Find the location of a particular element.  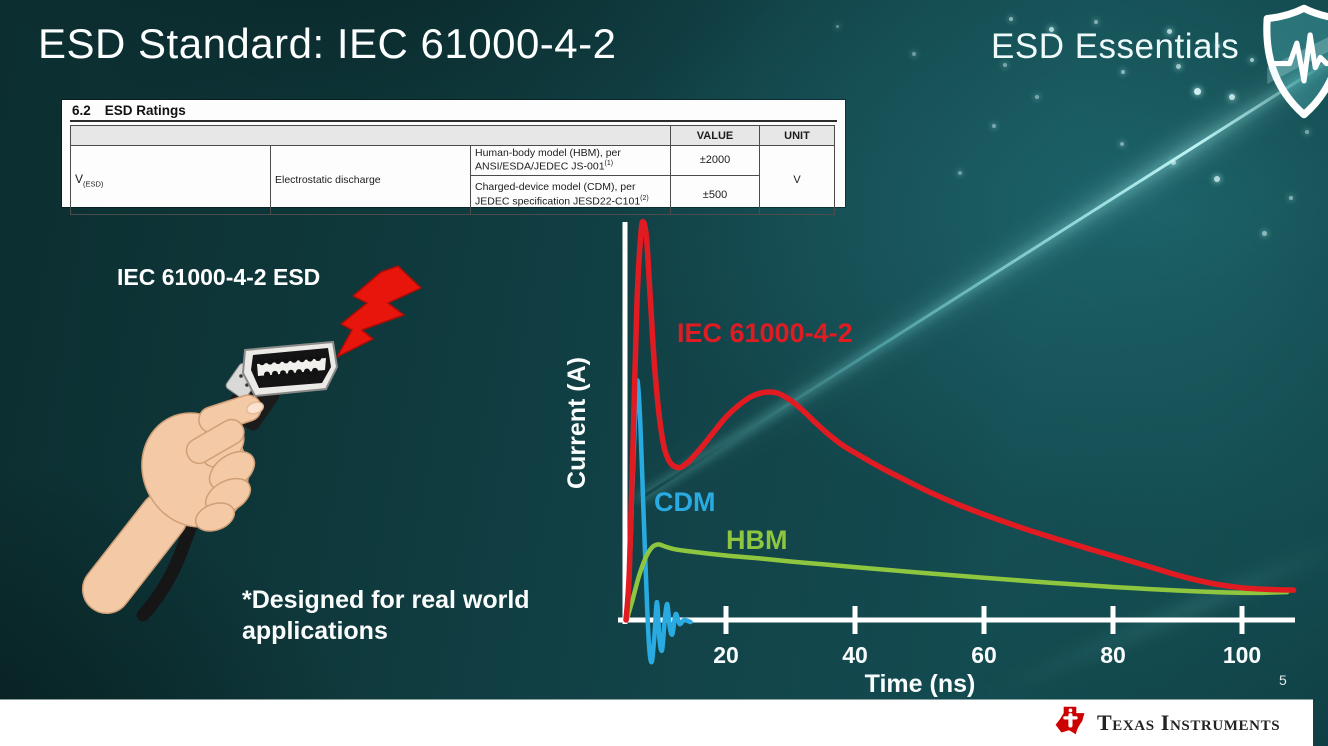

header-empty-cell is located at coordinates (370, 135).